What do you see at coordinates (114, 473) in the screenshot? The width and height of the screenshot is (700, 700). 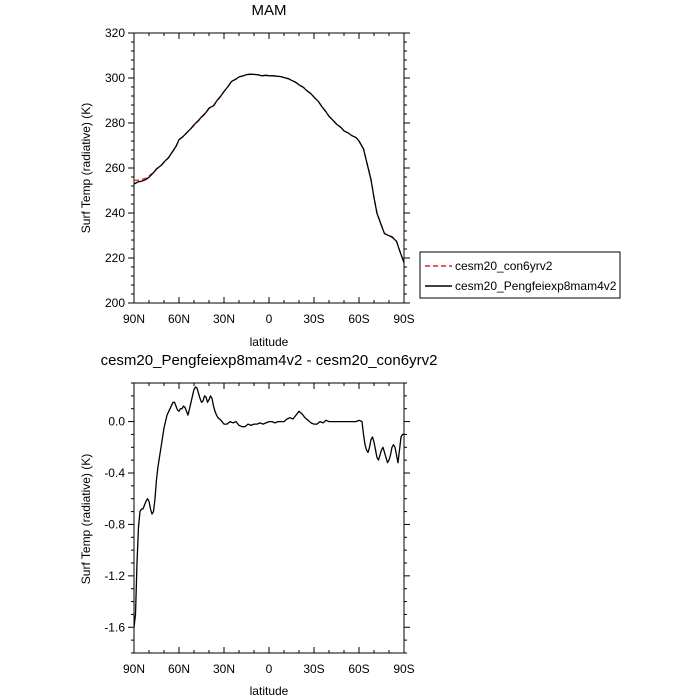 I see `y-tick-label: -0.4` at bounding box center [114, 473].